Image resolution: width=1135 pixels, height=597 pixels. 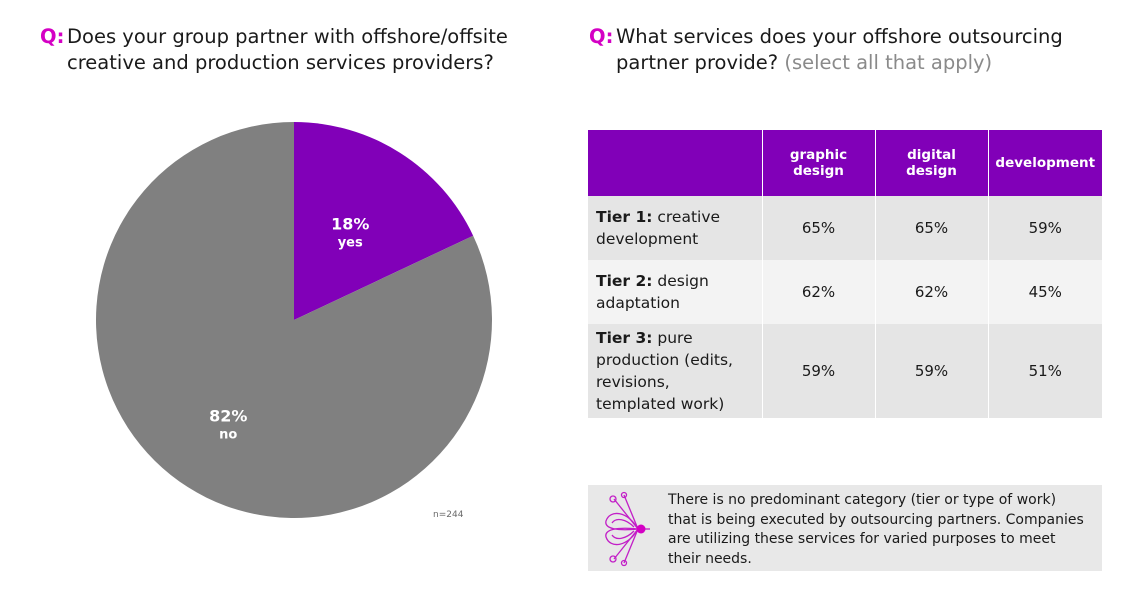 What do you see at coordinates (1044, 371) in the screenshot?
I see `table-cell: 51%` at bounding box center [1044, 371].